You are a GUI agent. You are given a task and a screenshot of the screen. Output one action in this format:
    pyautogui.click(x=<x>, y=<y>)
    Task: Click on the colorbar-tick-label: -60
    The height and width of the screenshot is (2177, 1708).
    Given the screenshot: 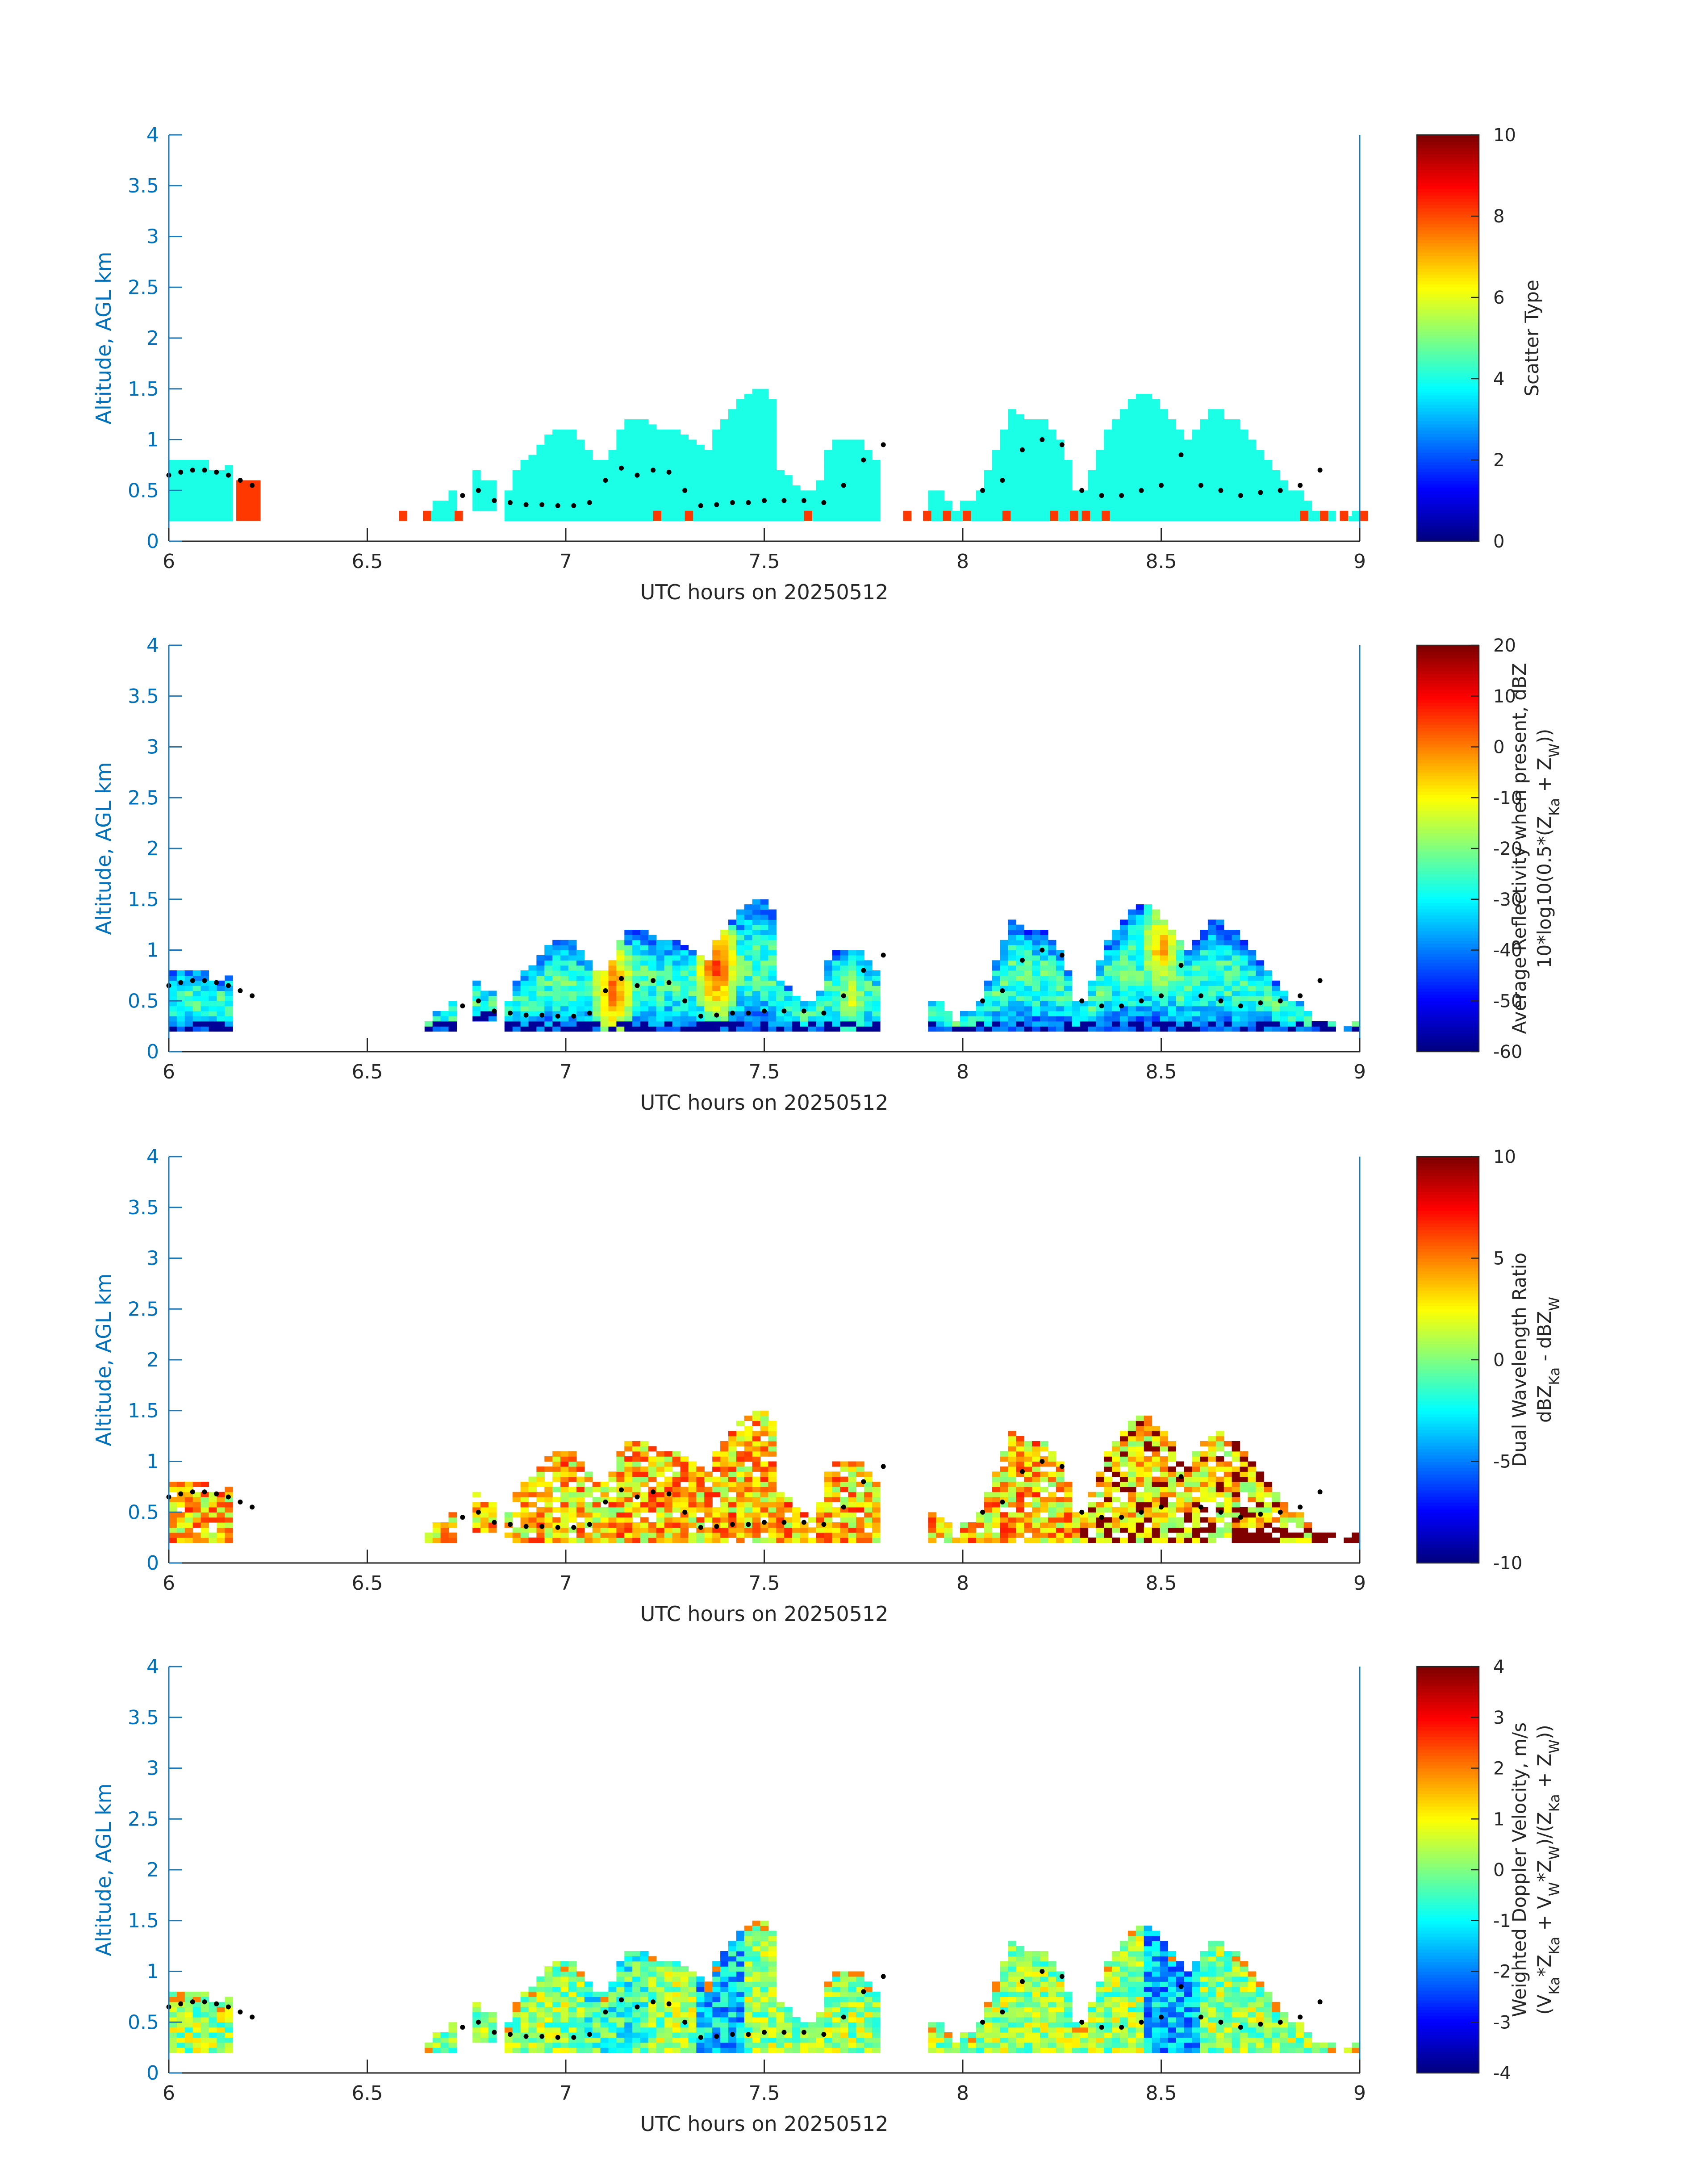 What is the action you would take?
    pyautogui.click(x=1507, y=1052)
    